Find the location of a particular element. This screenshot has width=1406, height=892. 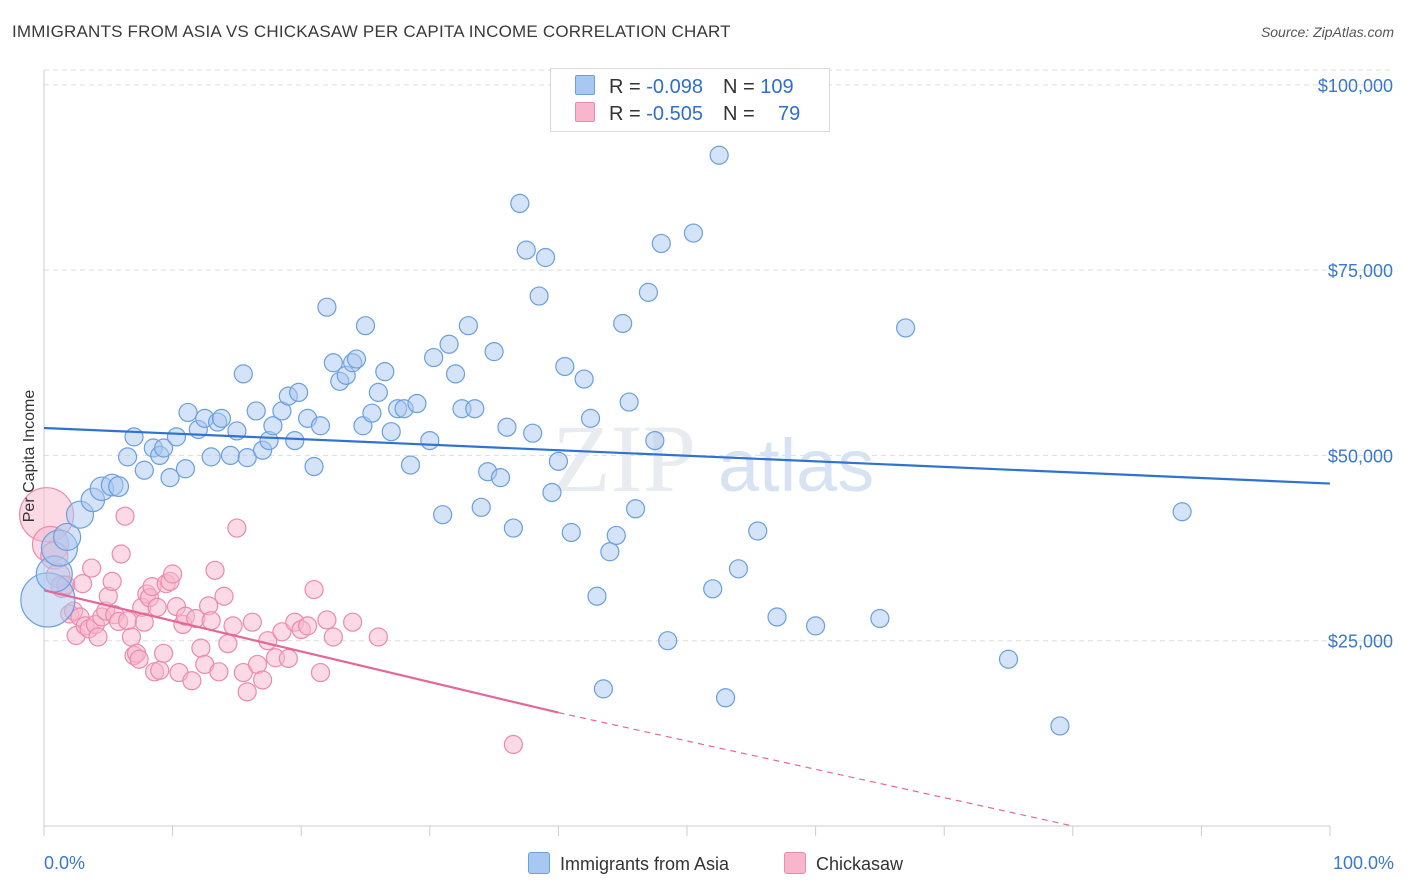

bottom-legend-label-chickasaw: Chickasaw is located at coordinates (860, 864).